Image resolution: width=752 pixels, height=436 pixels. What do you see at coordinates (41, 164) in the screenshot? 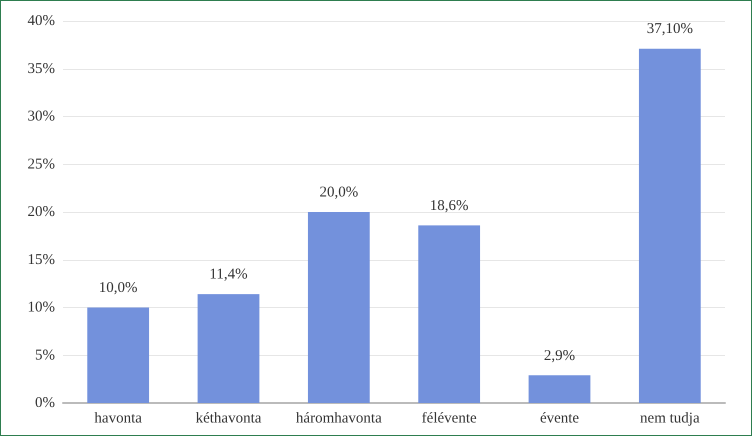
I see `y-tick-label: 25%` at bounding box center [41, 164].